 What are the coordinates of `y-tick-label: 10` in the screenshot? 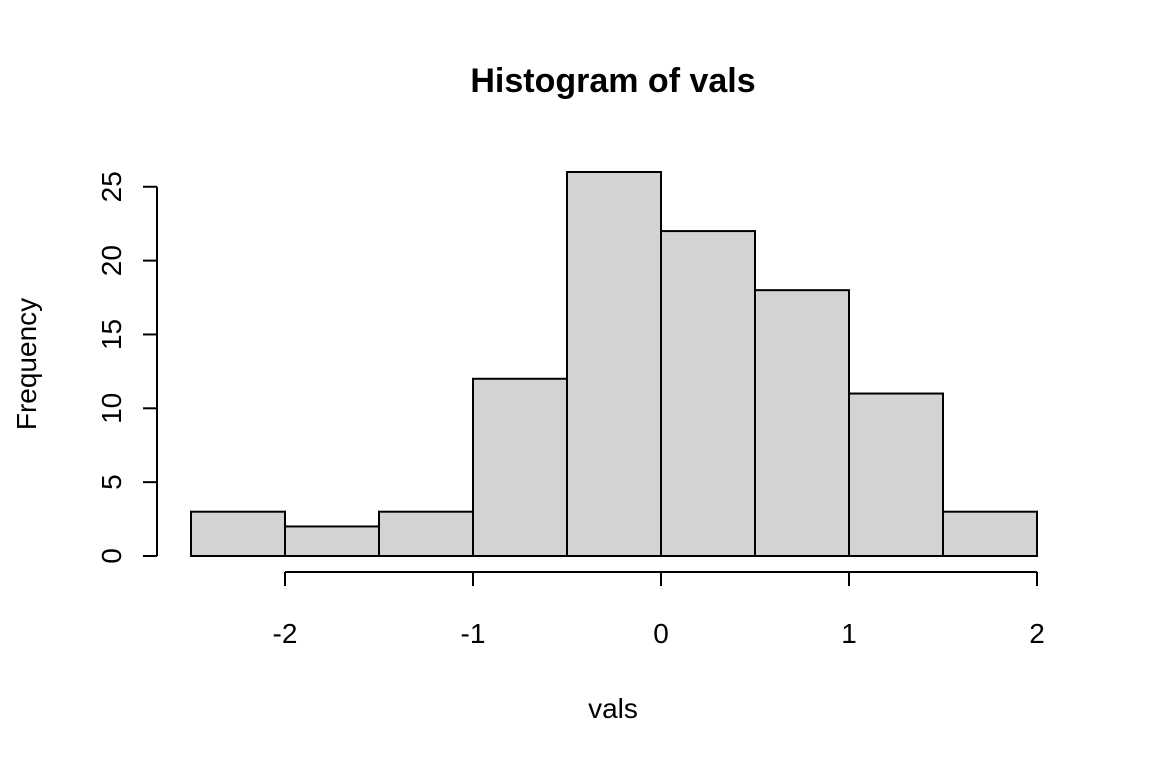 It's located at (111, 408).